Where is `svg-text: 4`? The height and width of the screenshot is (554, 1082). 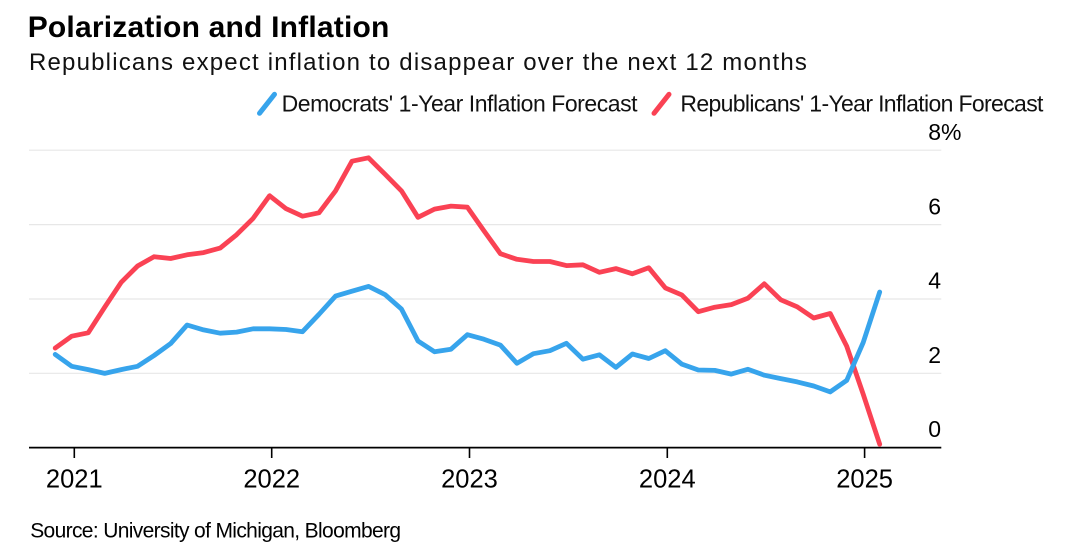
svg-text: 4 is located at coordinates (934, 281).